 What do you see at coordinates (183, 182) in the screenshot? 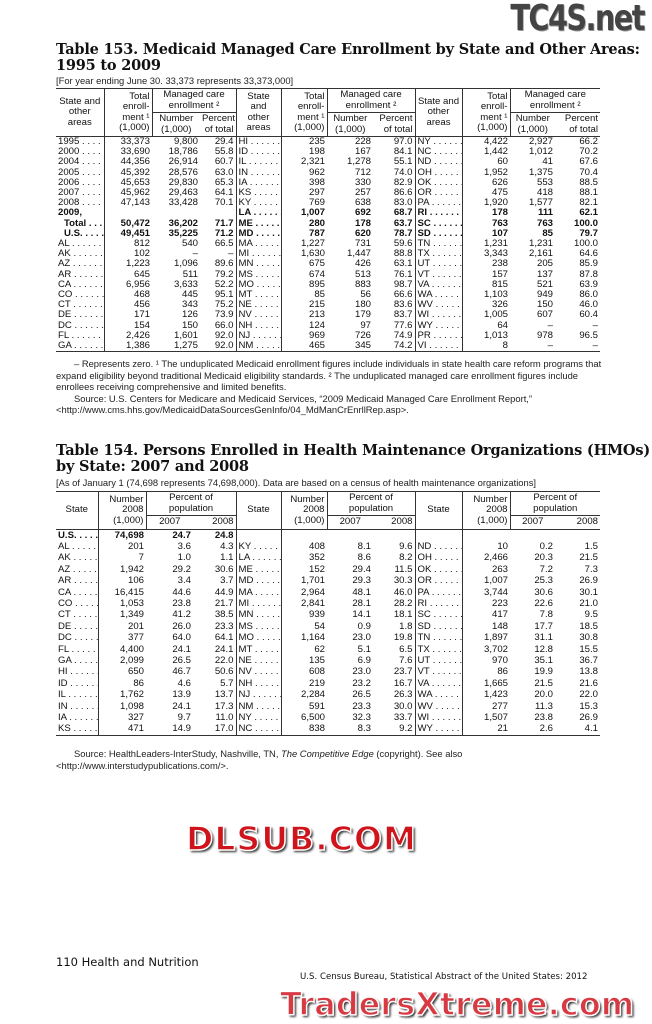
I see `number: 29,830` at bounding box center [183, 182].